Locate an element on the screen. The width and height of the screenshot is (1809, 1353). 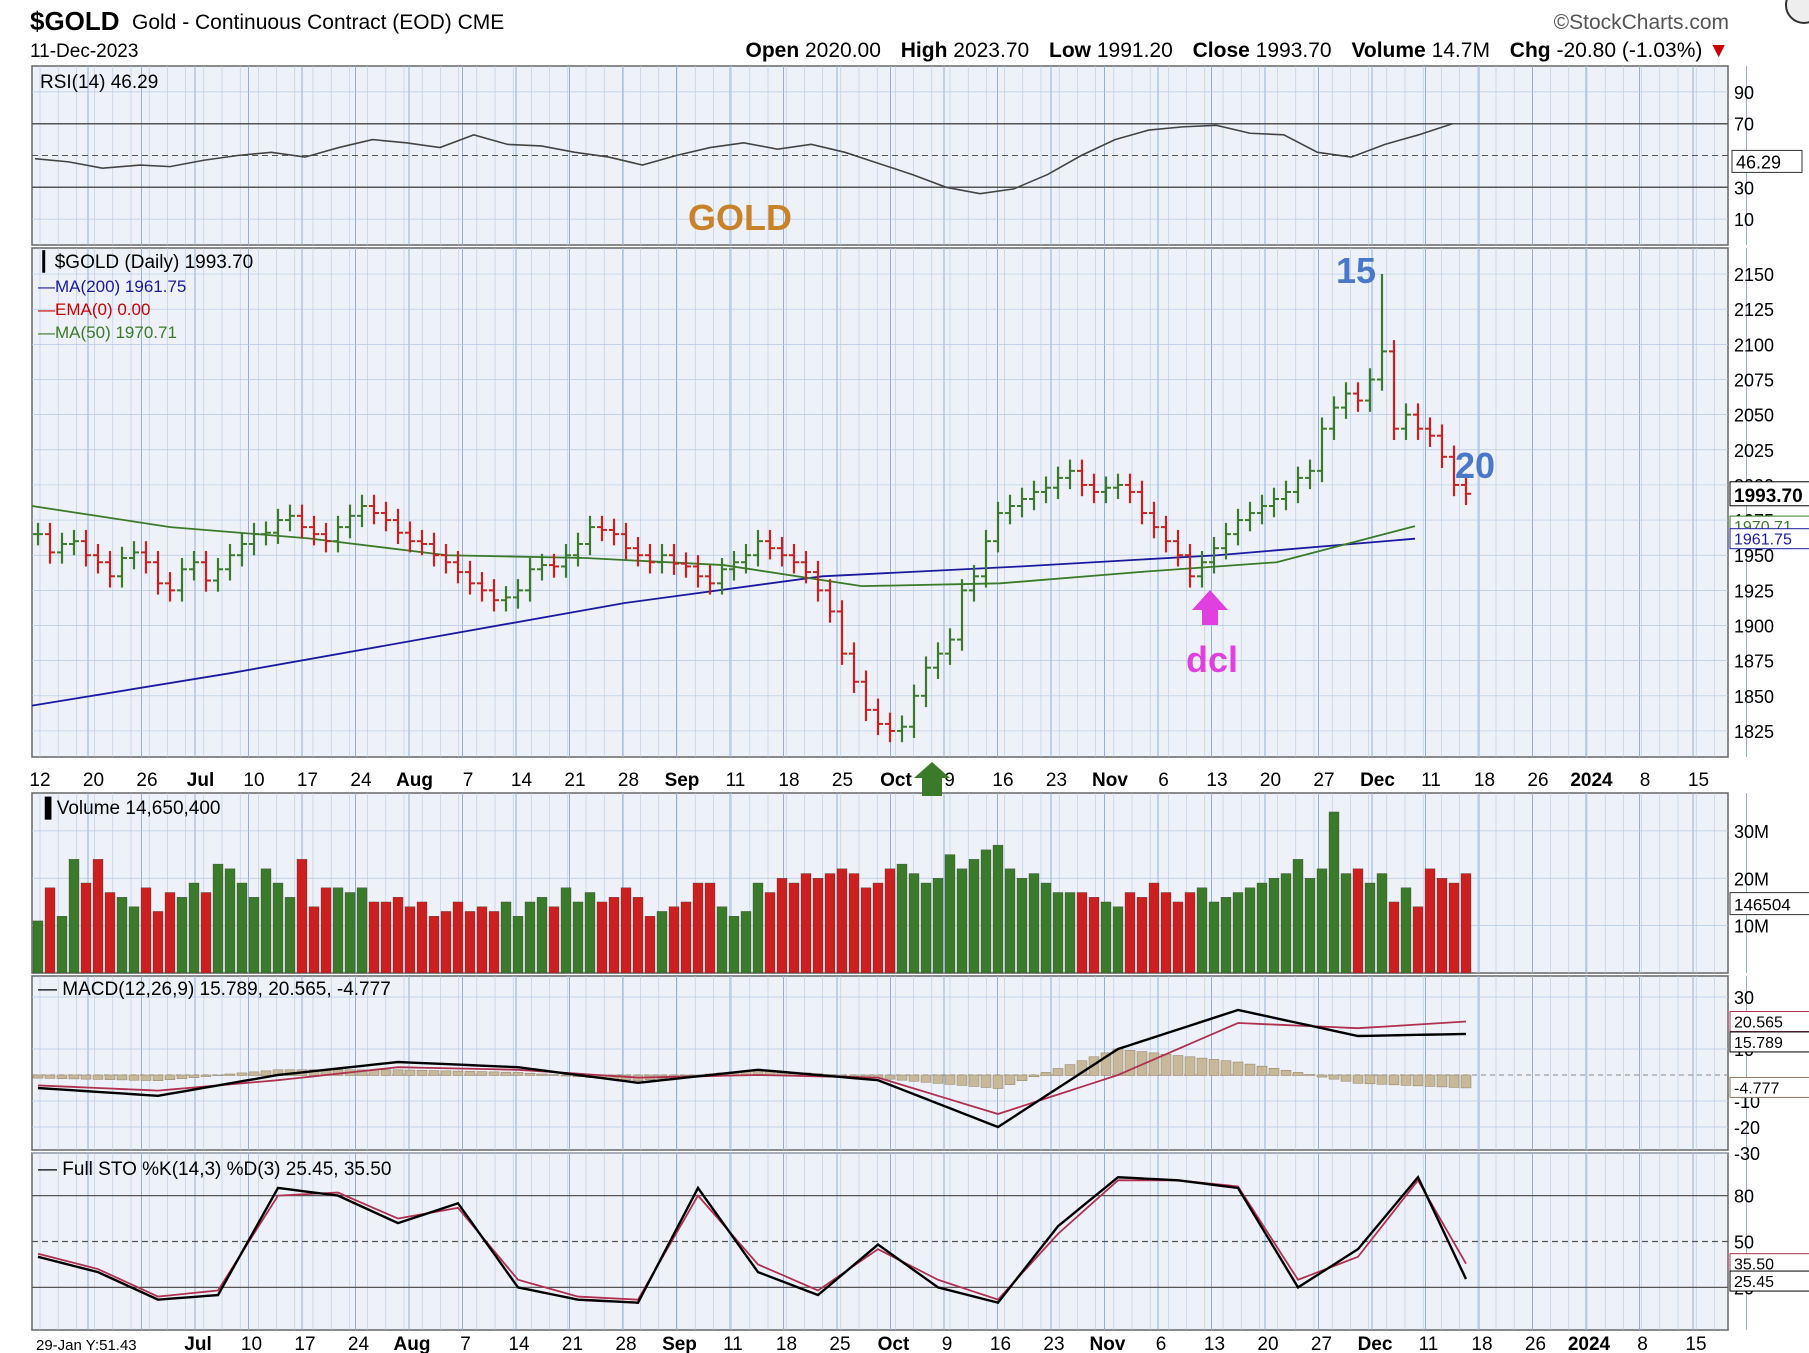
price-tick-label: 1925 is located at coordinates (1754, 591).